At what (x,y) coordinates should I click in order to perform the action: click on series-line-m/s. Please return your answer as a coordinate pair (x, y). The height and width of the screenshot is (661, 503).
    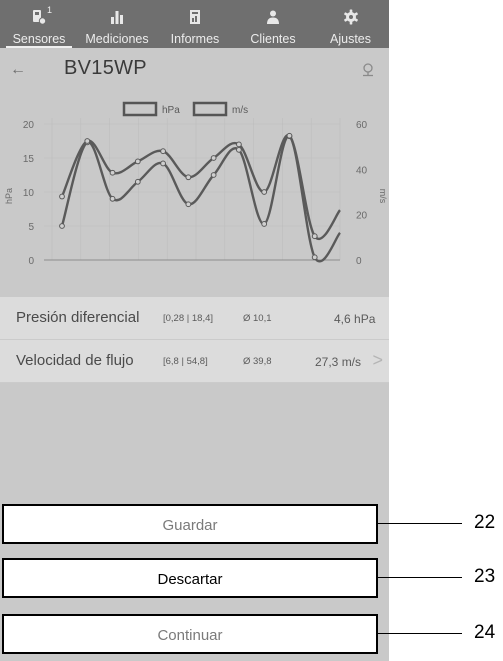
    Looking at the image, I should click on (200, 187).